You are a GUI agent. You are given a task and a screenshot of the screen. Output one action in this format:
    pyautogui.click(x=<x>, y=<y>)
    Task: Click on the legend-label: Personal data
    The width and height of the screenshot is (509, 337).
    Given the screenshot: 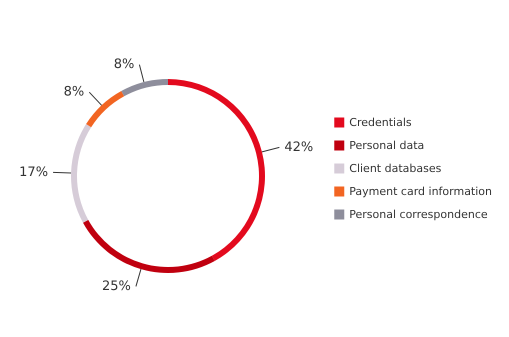 What is the action you would take?
    pyautogui.click(x=386, y=145)
    